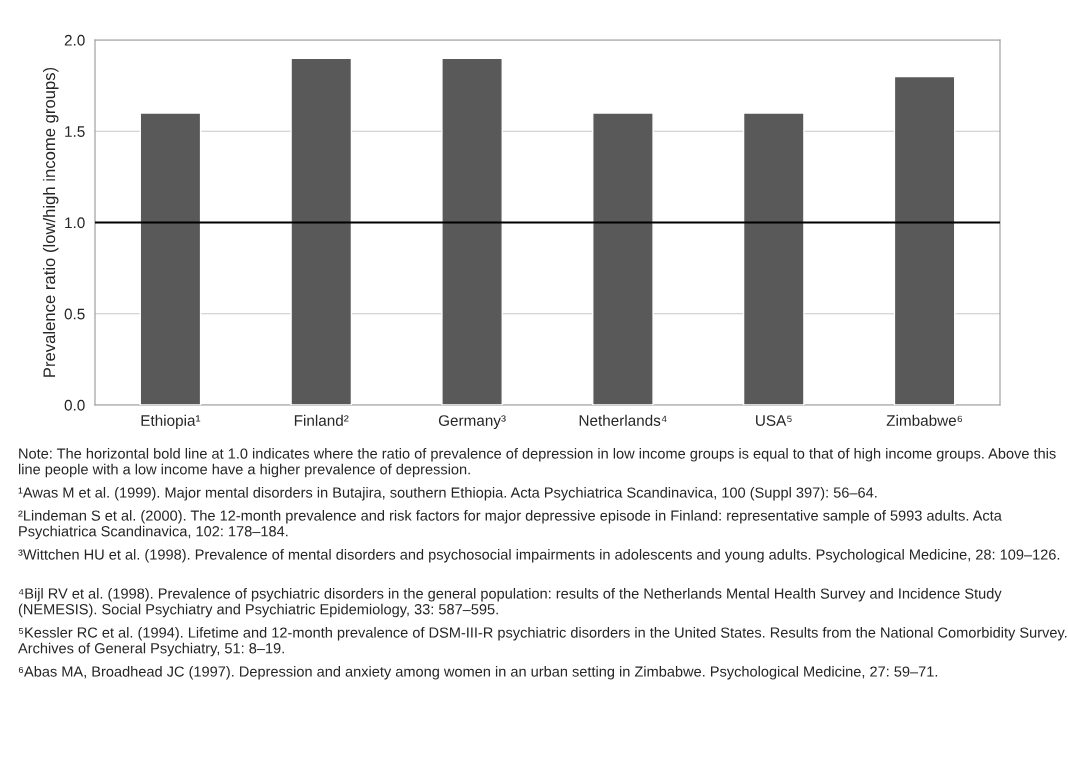 This screenshot has height=764, width=1068. What do you see at coordinates (539, 556) in the screenshot?
I see `text: ³Wittchen HU et al. (1998). Prevalence of mental disorders and psychosocial impairments in adolescents and young adults. Psychological Medicine, 28: 109–126.` at bounding box center [539, 556].